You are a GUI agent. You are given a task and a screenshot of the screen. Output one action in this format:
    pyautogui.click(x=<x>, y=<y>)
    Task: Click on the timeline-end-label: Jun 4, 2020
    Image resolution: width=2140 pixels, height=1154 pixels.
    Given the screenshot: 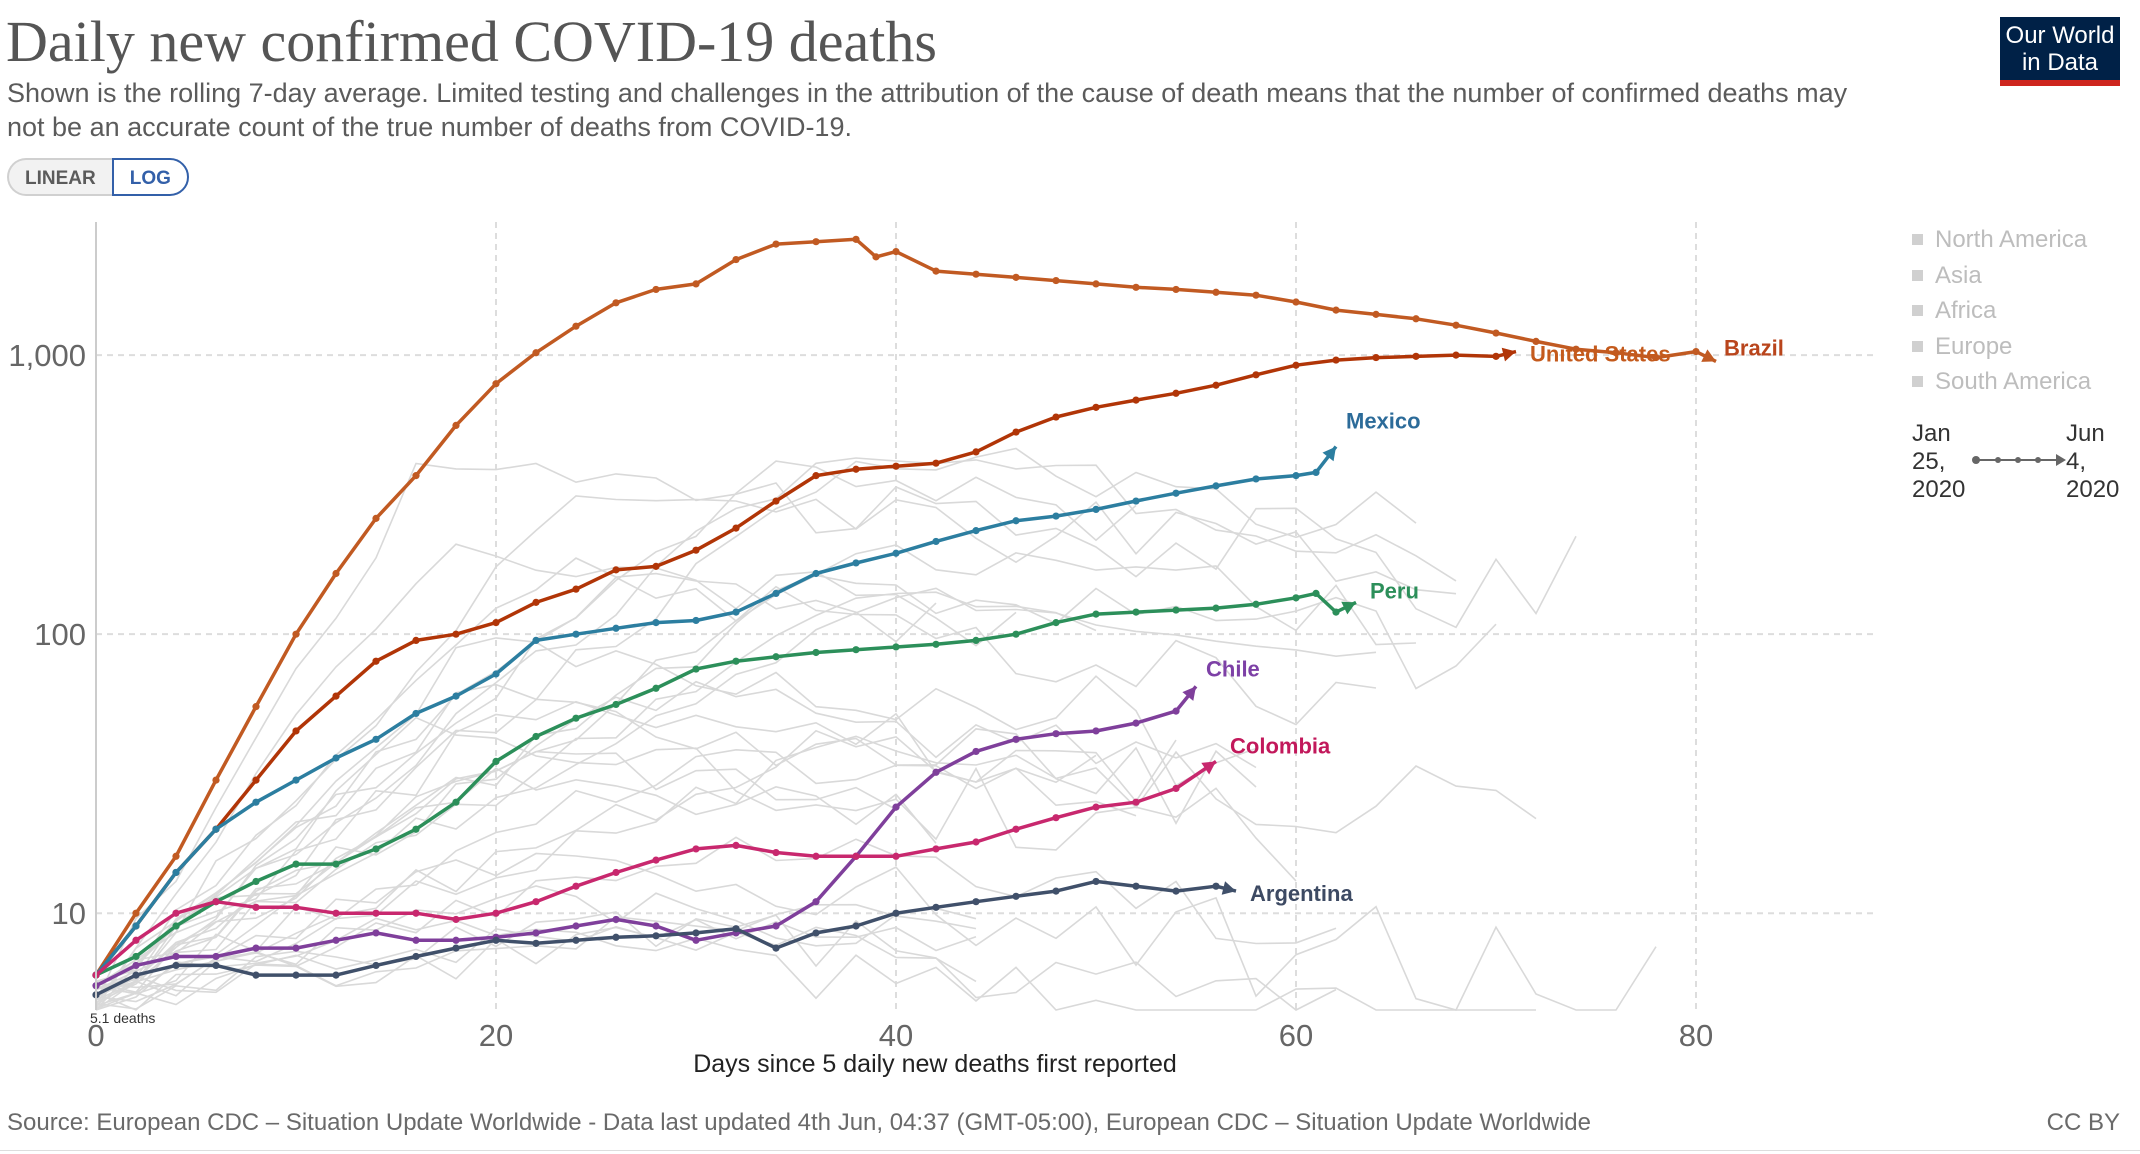 What is the action you would take?
    pyautogui.click(x=2101, y=462)
    